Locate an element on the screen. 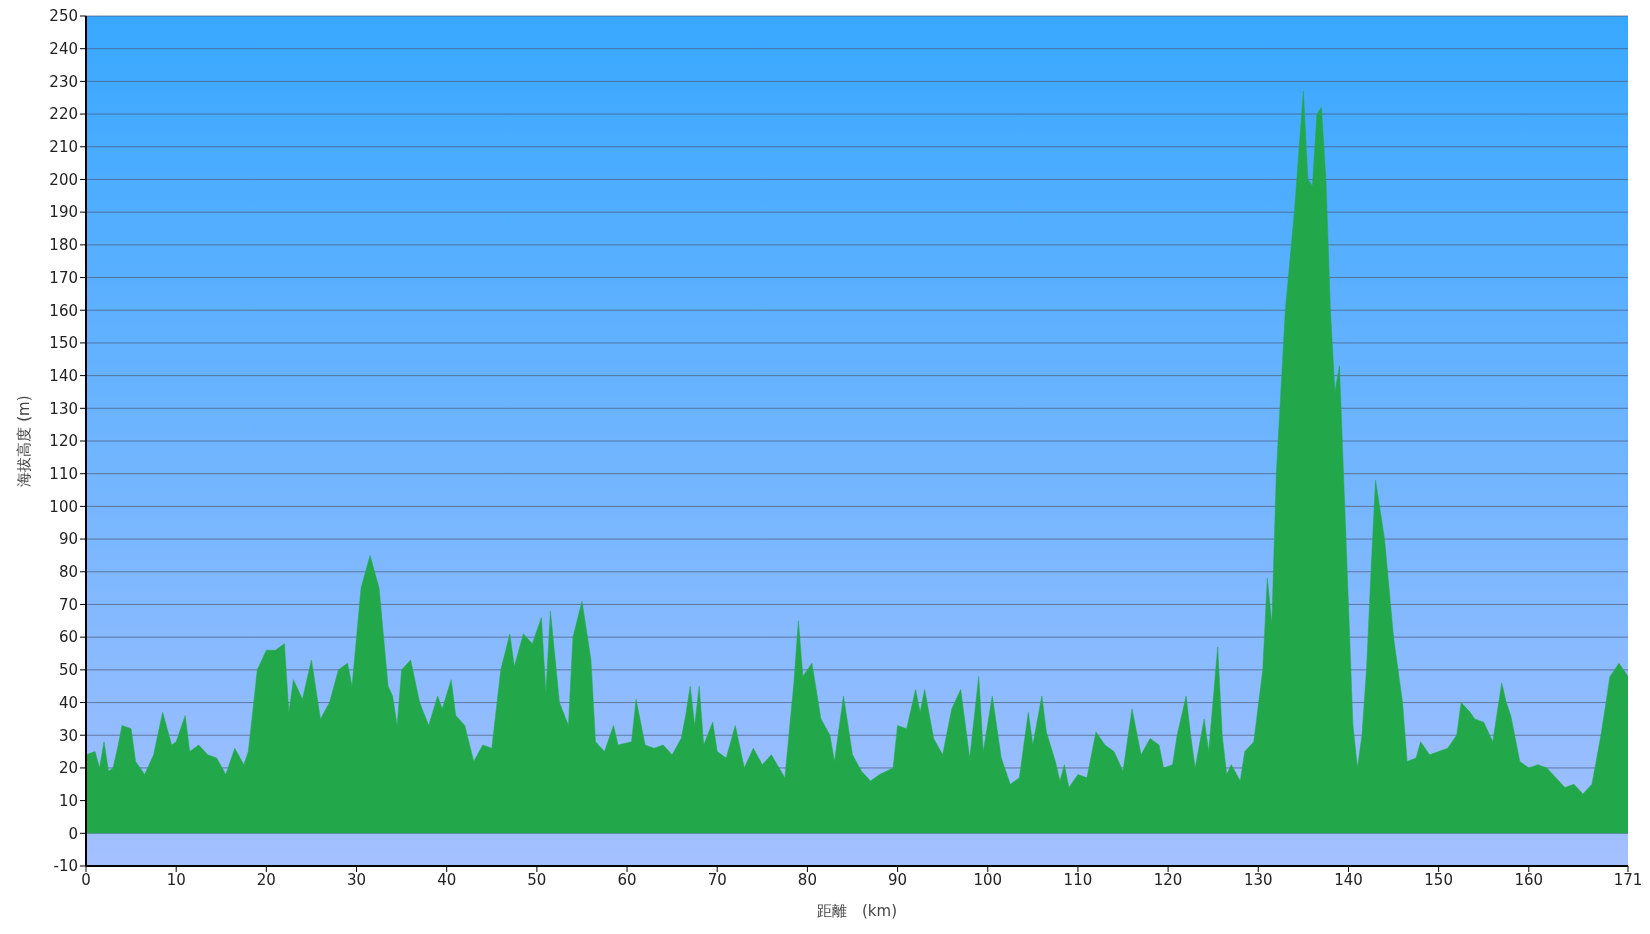  y-tick-label: 50 is located at coordinates (68, 670).